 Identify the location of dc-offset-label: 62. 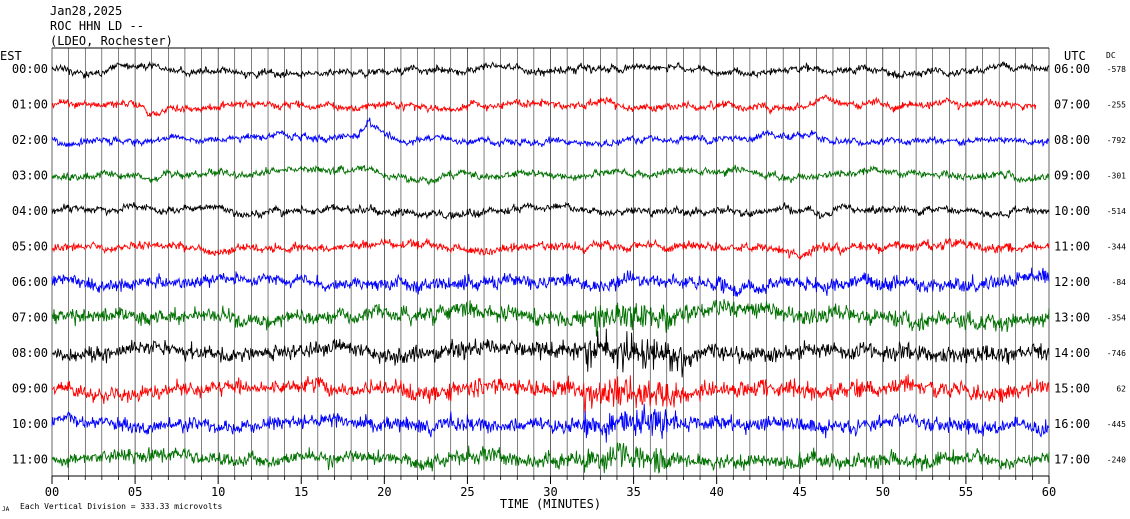
(1121, 389).